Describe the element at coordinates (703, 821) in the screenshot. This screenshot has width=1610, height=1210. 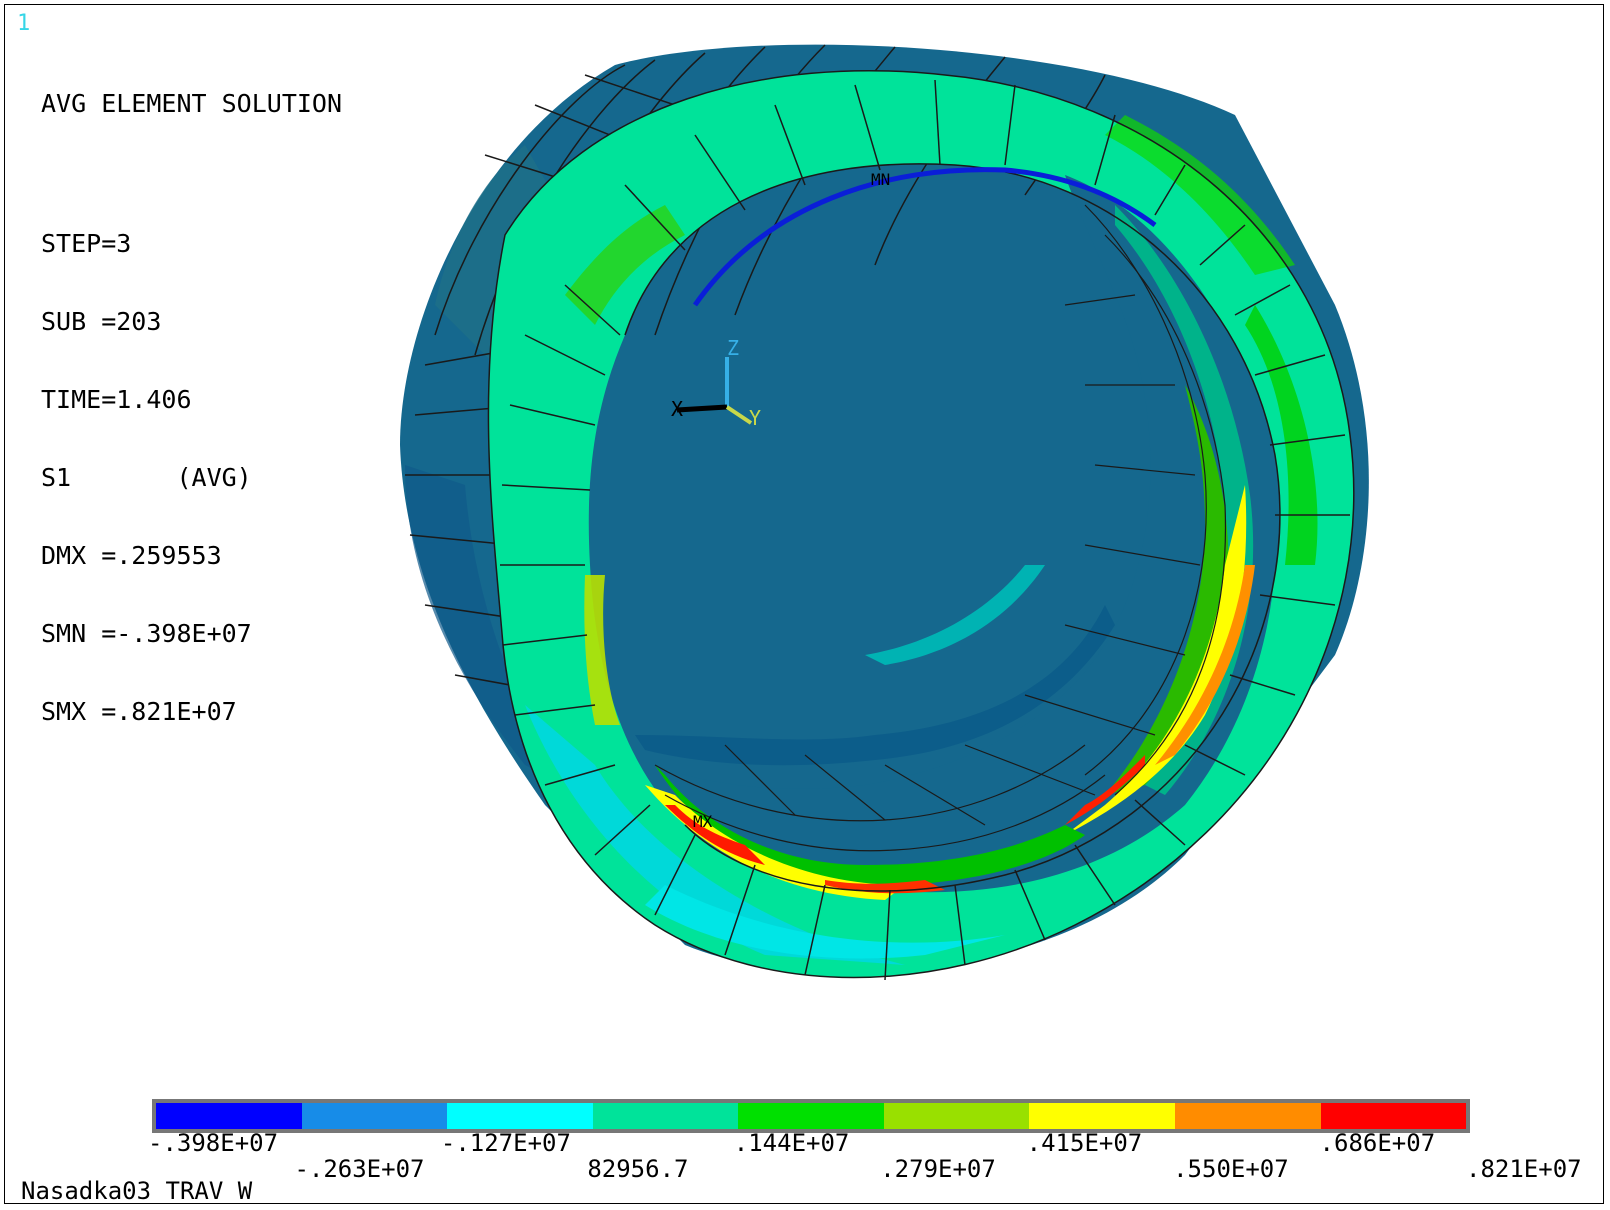
I see `max-marker: MX` at that location.